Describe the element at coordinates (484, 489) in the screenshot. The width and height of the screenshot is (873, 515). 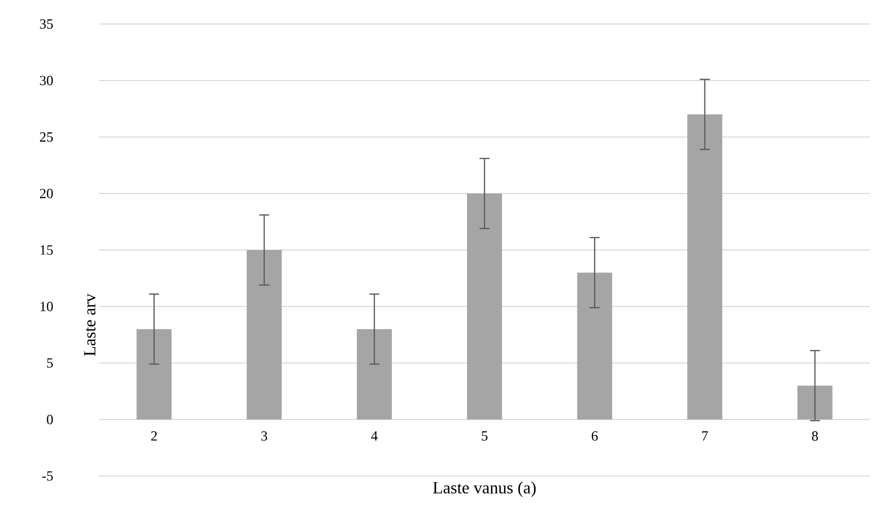
I see `x-axis-title: Laste vanus (a)` at that location.